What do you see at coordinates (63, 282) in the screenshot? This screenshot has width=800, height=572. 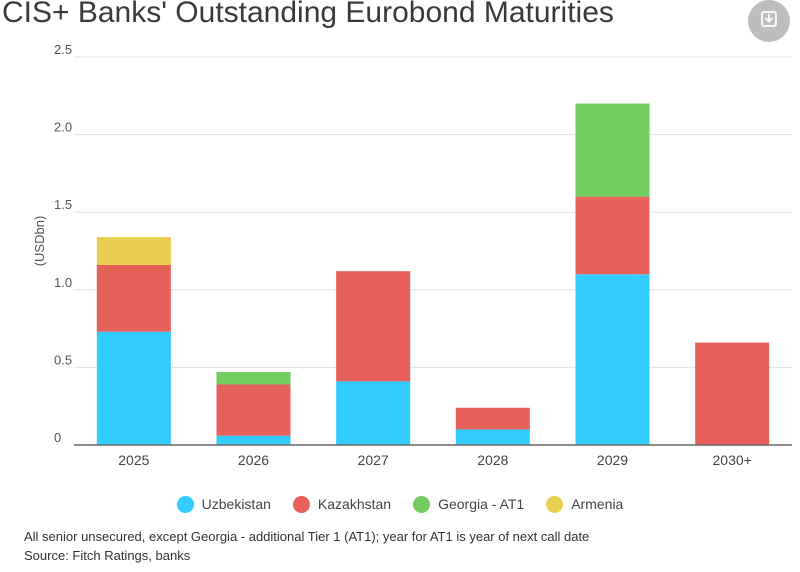 I see `y-tick-label: 1.0` at bounding box center [63, 282].